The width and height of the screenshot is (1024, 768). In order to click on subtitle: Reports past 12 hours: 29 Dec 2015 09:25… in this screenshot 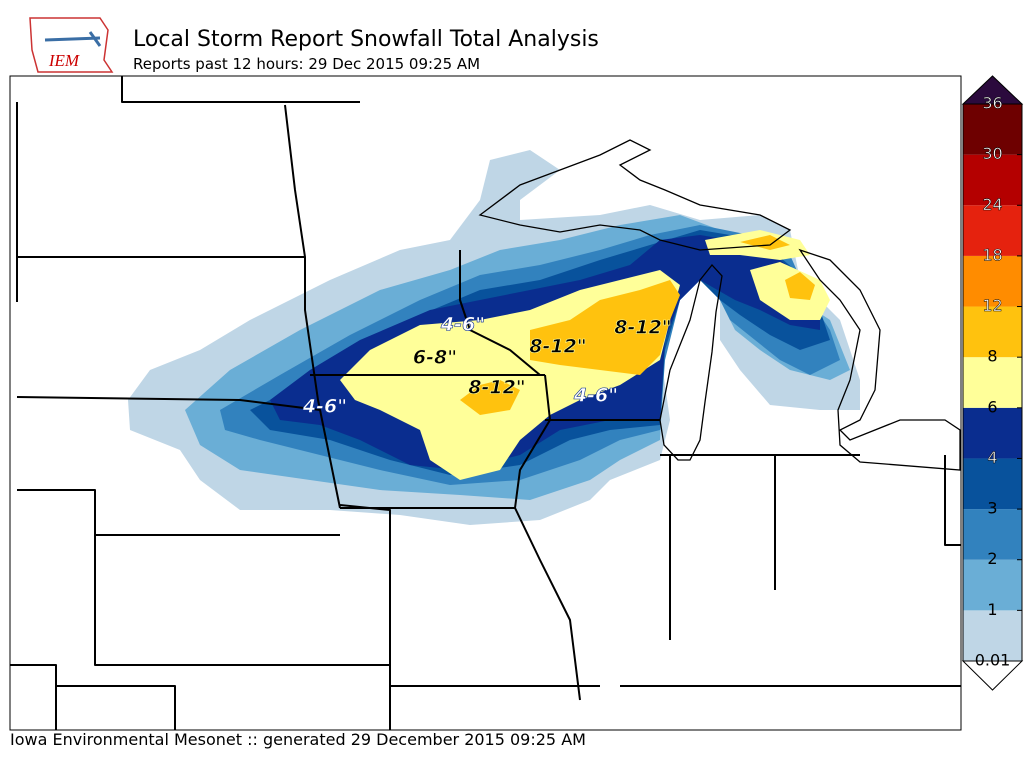, I will do `click(306, 64)`.